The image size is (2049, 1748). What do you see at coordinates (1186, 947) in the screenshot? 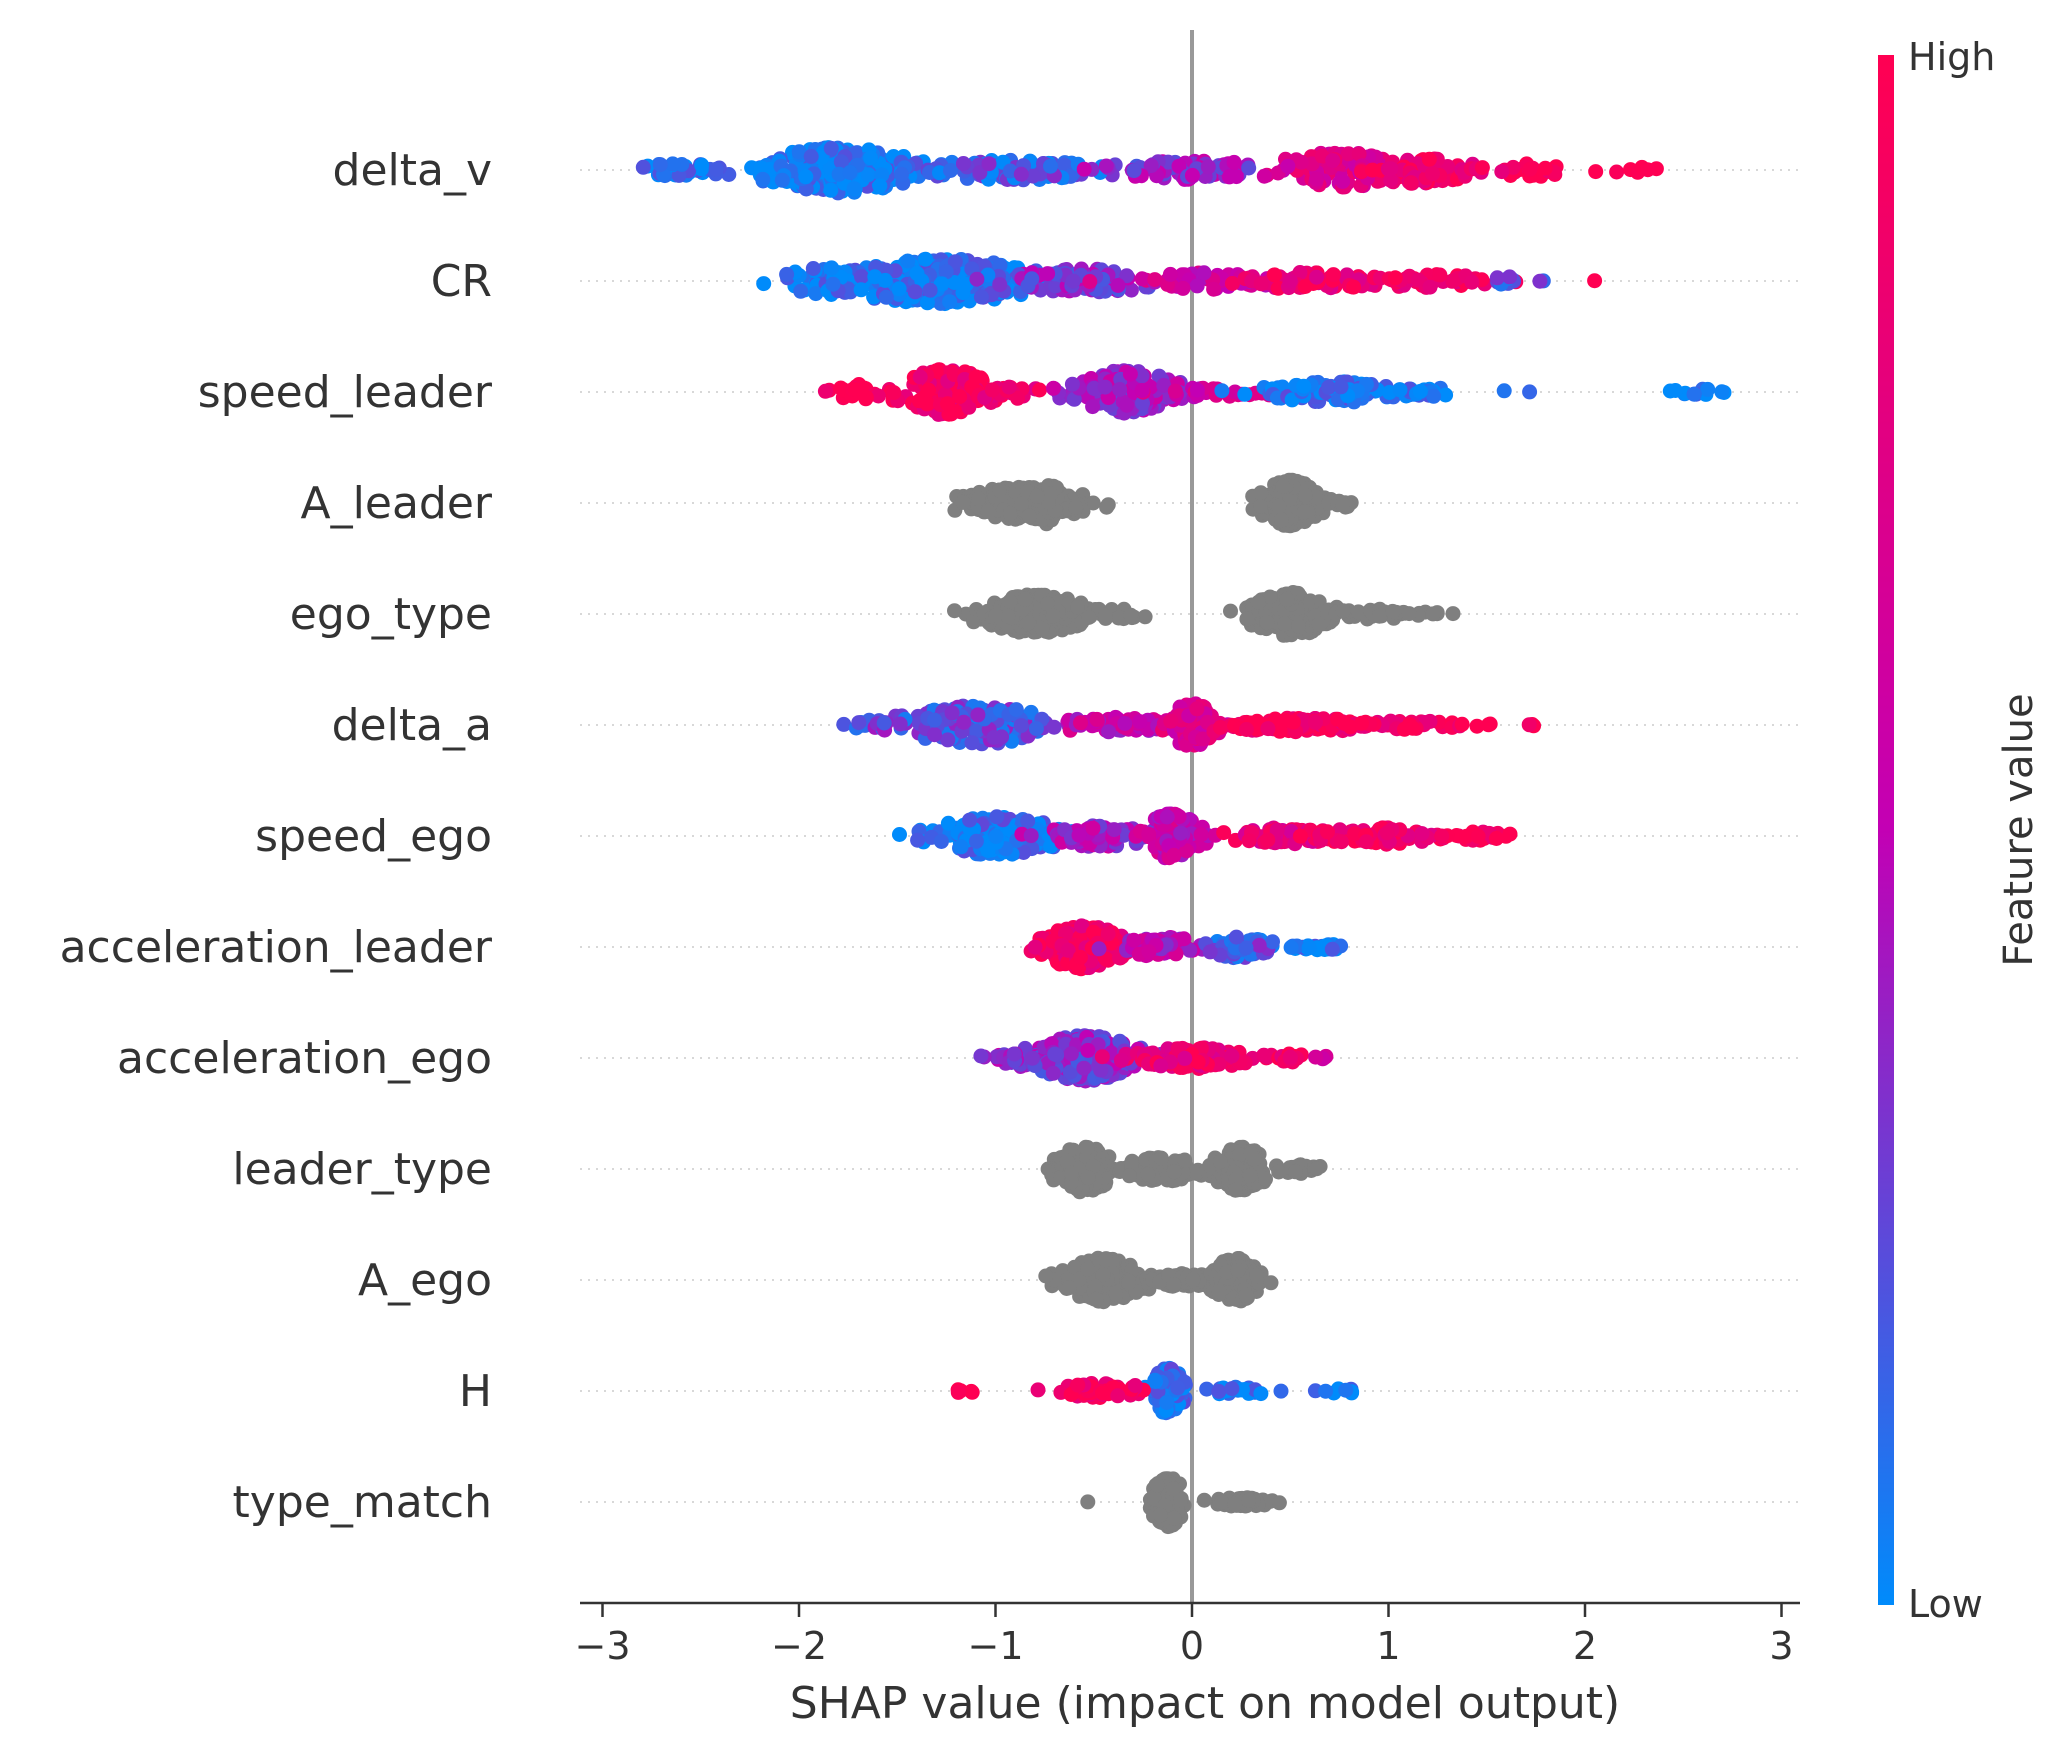
I see `feature-row-acceleration_leader` at bounding box center [1186, 947].